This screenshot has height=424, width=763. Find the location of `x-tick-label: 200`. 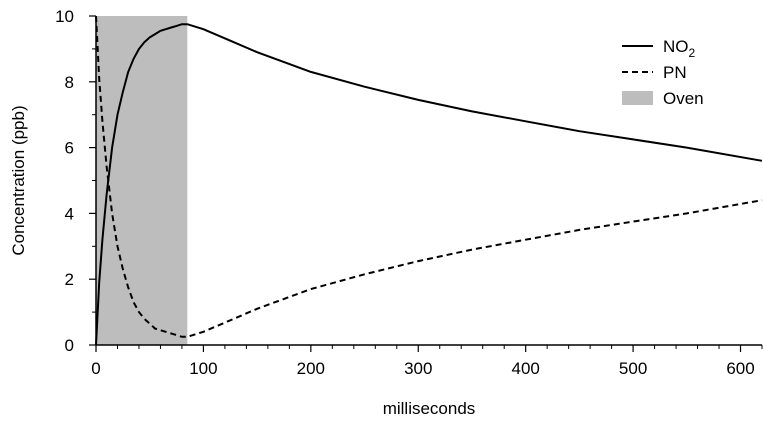

x-tick-label: 200 is located at coordinates (311, 368).